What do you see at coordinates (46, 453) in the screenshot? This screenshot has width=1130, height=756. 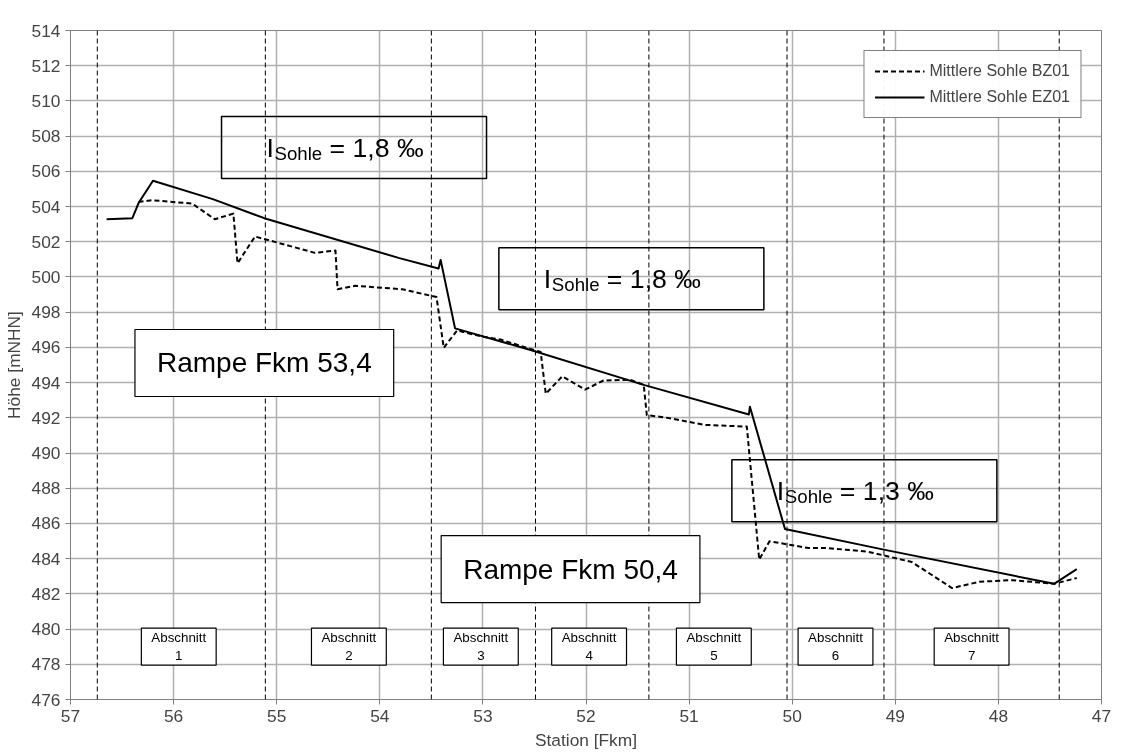 I see `y-tick-label: 490` at bounding box center [46, 453].